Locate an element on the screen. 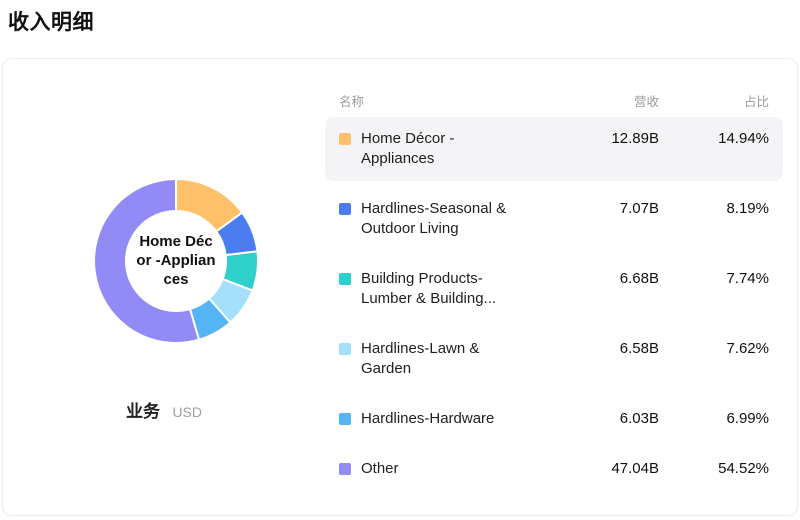 This screenshot has width=800, height=520. row-revenue: 6.58B is located at coordinates (639, 348).